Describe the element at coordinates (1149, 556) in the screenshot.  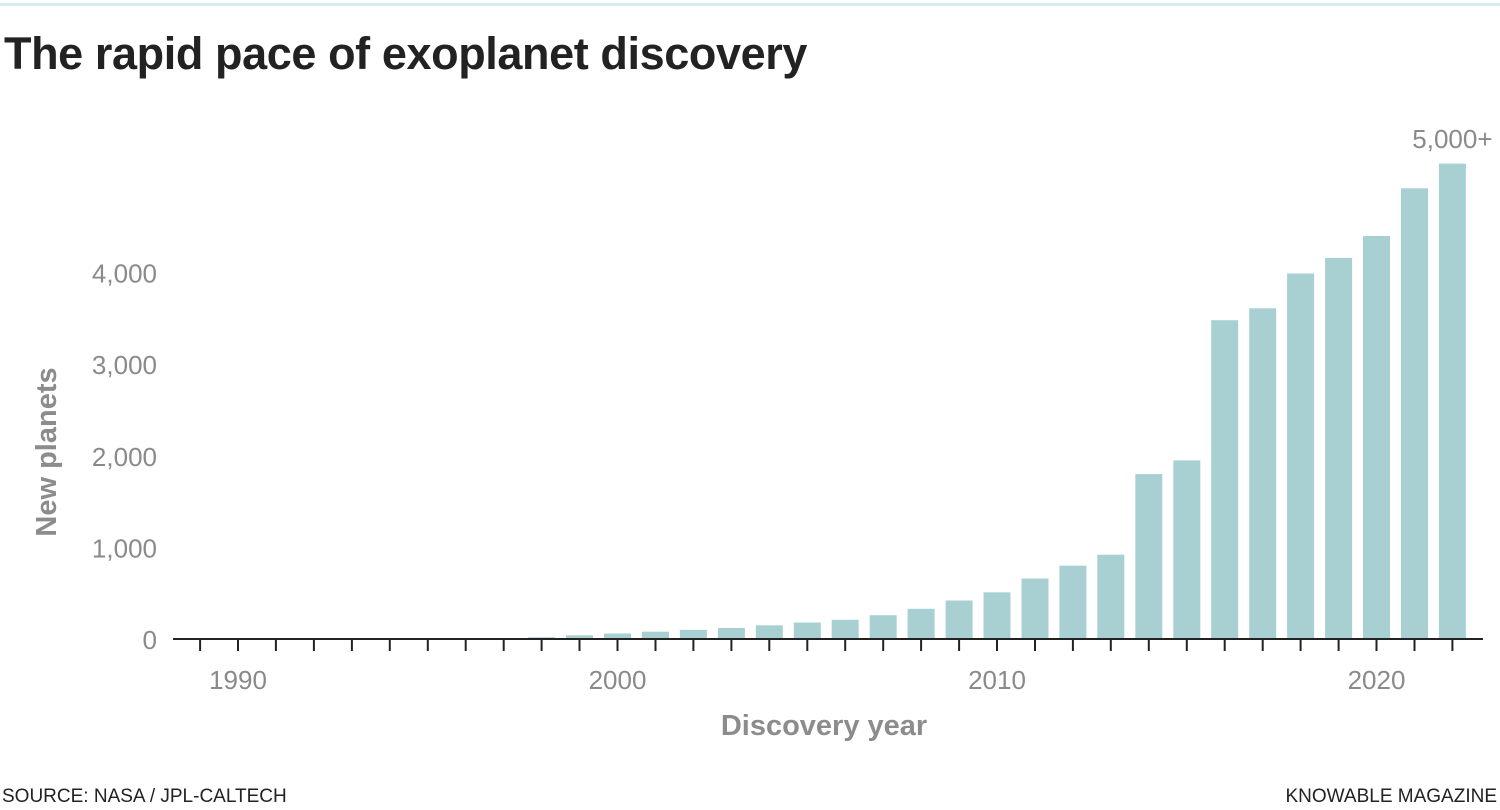
I see `bar-2014` at that location.